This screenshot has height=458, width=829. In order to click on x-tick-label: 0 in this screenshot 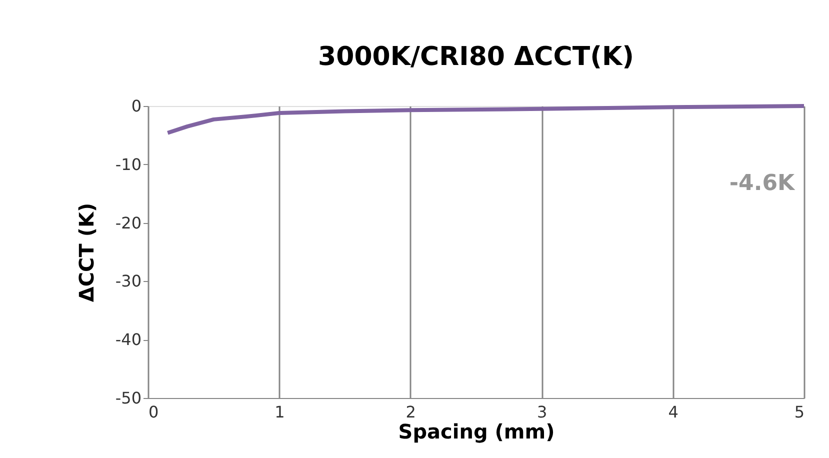, I will do `click(153, 412)`.